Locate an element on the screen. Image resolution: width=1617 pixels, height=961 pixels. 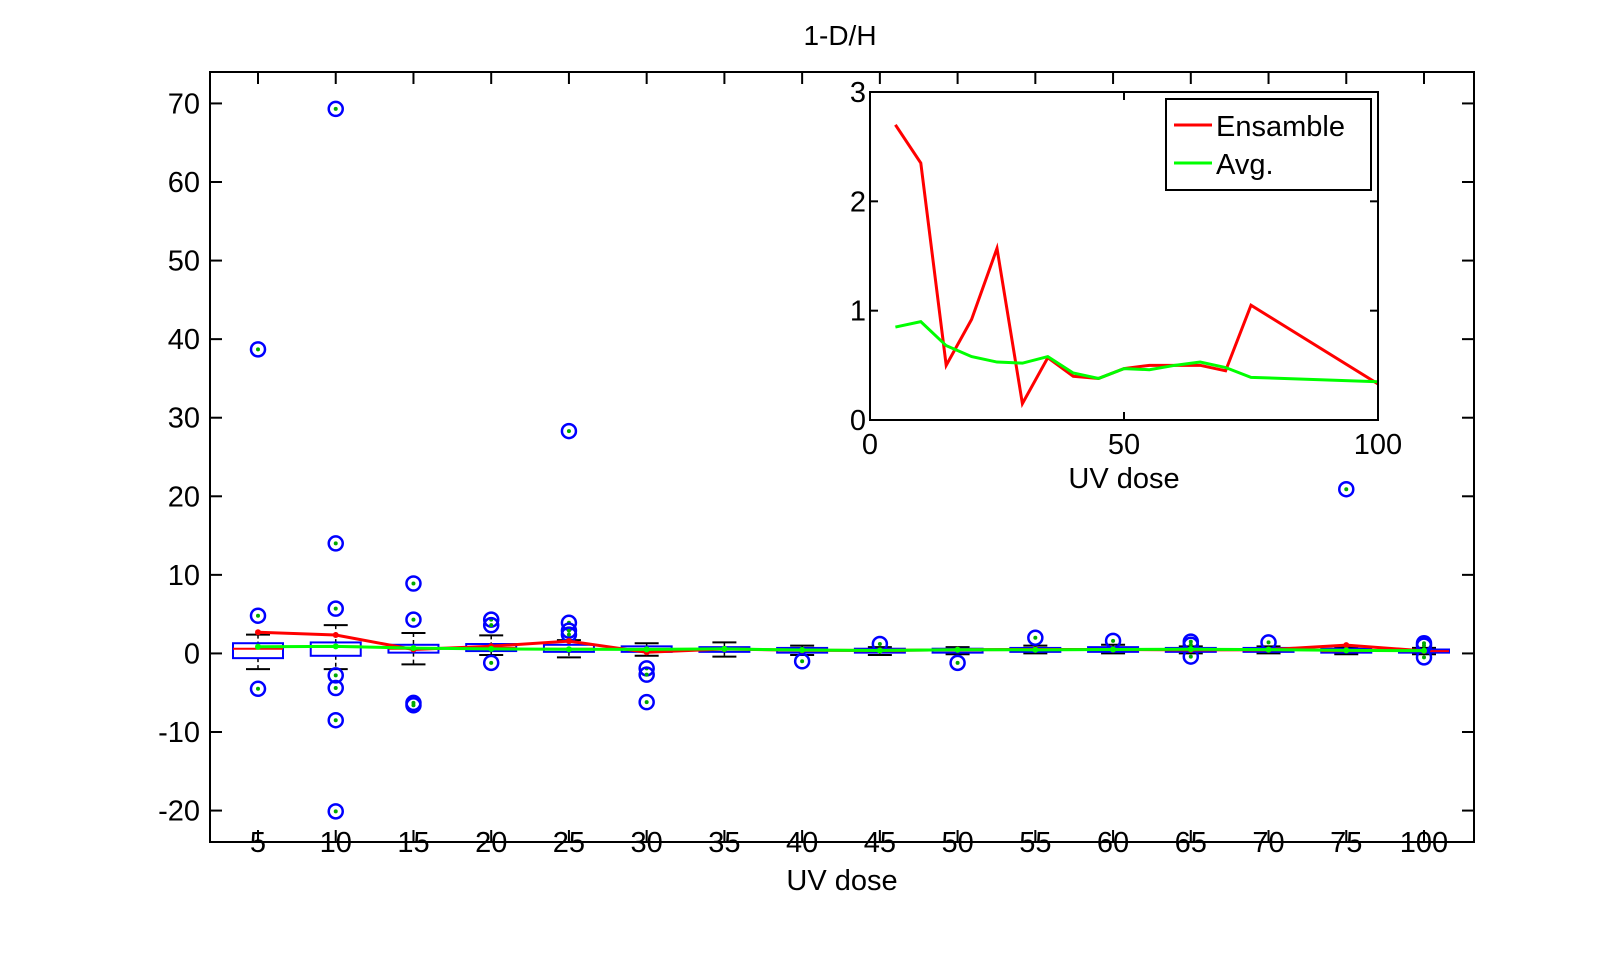
legend-box is located at coordinates (1268, 144).